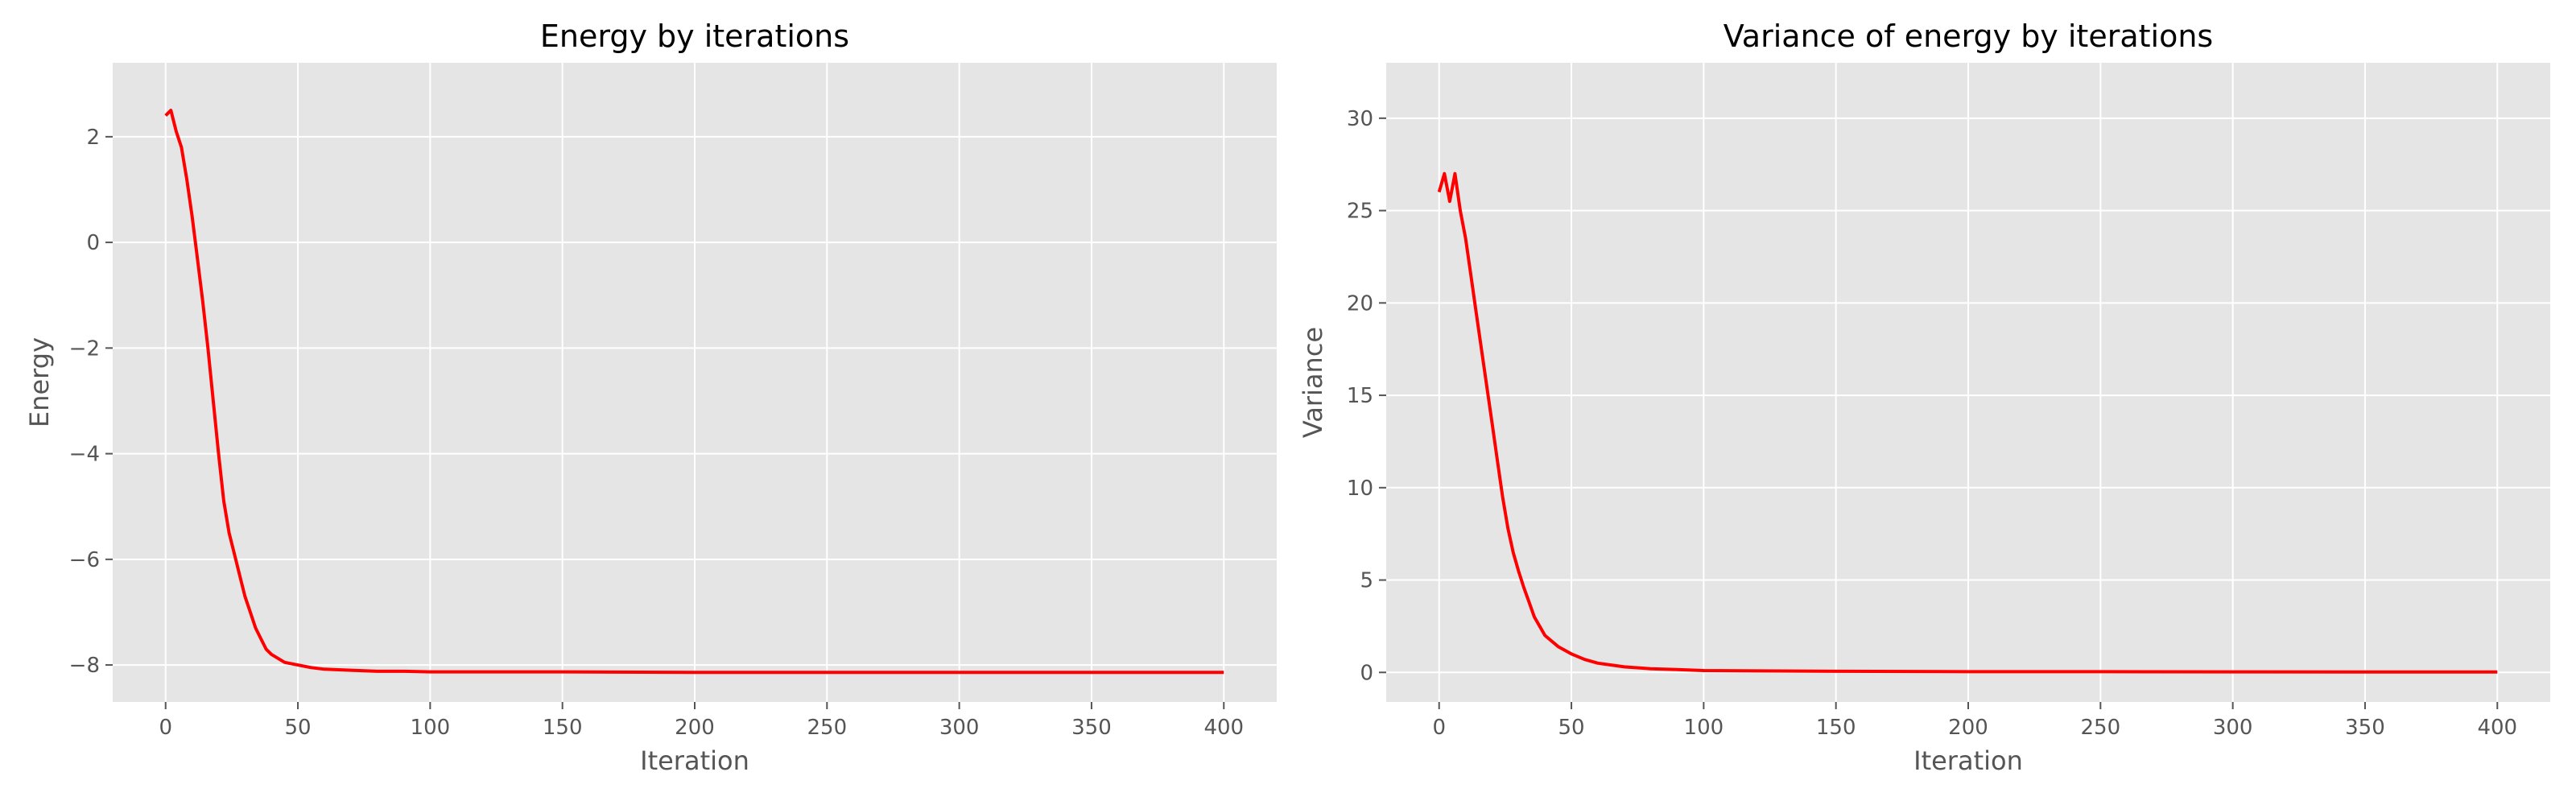 This screenshot has height=805, width=2576. What do you see at coordinates (84, 560) in the screenshot?
I see `y-tick-label: −6` at bounding box center [84, 560].